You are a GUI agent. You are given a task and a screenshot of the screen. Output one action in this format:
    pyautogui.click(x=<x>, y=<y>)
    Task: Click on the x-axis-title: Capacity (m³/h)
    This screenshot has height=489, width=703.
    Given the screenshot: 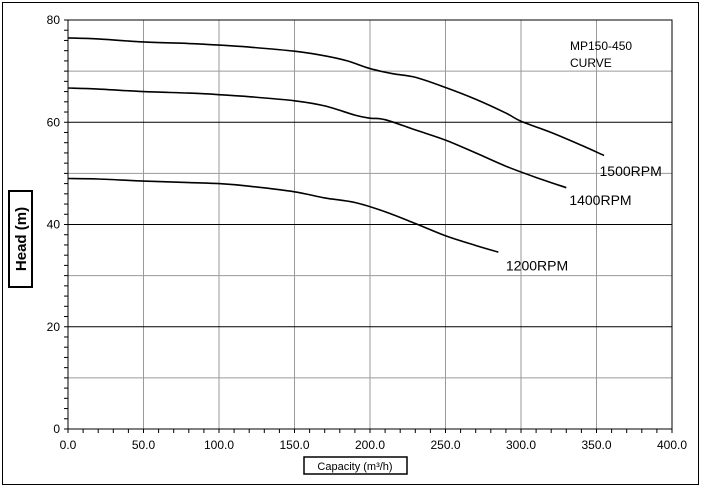 What is the action you would take?
    pyautogui.click(x=355, y=465)
    